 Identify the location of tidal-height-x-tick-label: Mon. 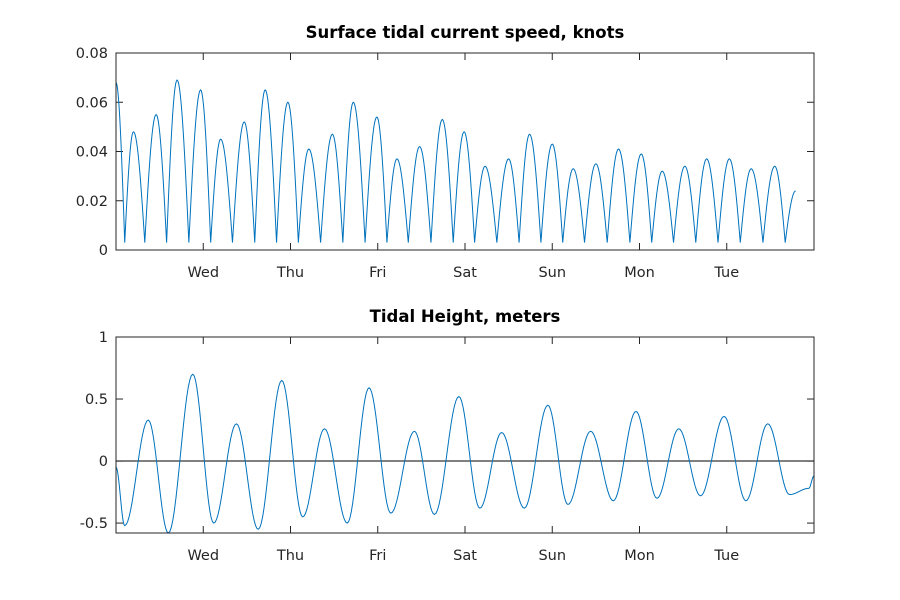
(639, 556).